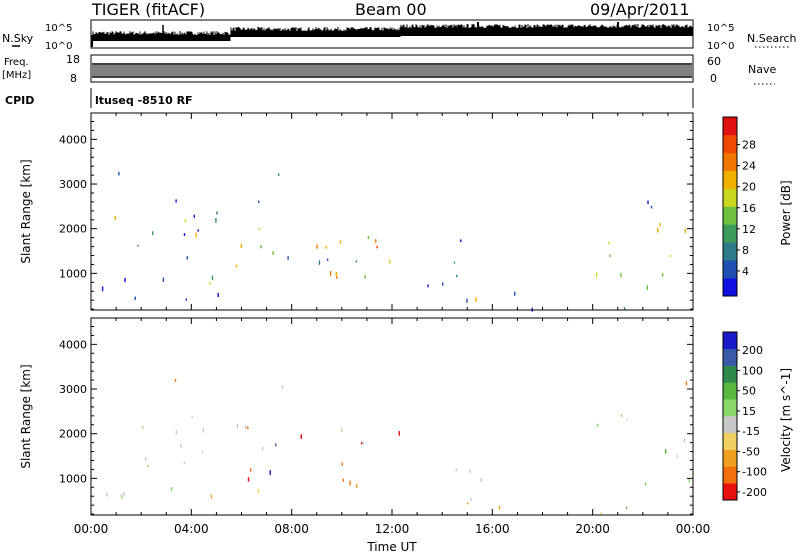  What do you see at coordinates (144, 100) in the screenshot?
I see `cpid-value: ltuseq -8510 RF` at bounding box center [144, 100].